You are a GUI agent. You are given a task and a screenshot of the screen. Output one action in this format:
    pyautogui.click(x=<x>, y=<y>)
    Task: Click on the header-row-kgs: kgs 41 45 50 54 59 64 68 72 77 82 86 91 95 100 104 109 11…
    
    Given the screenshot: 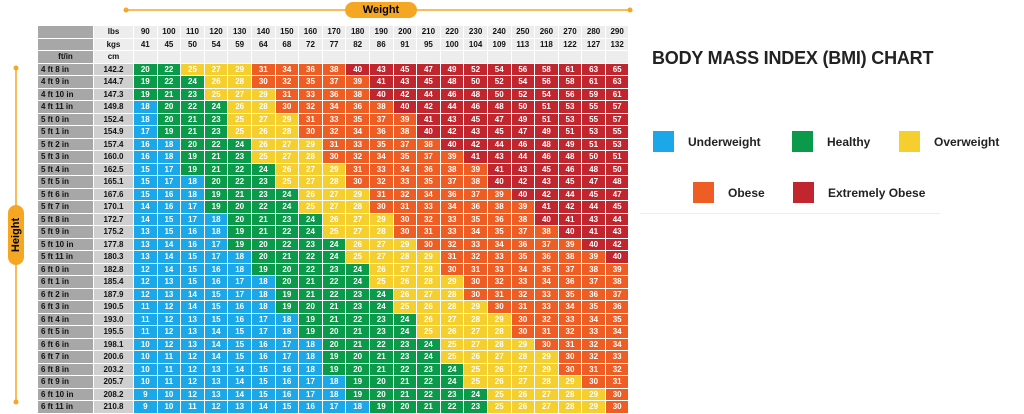 What is the action you would take?
    pyautogui.click(x=333, y=44)
    